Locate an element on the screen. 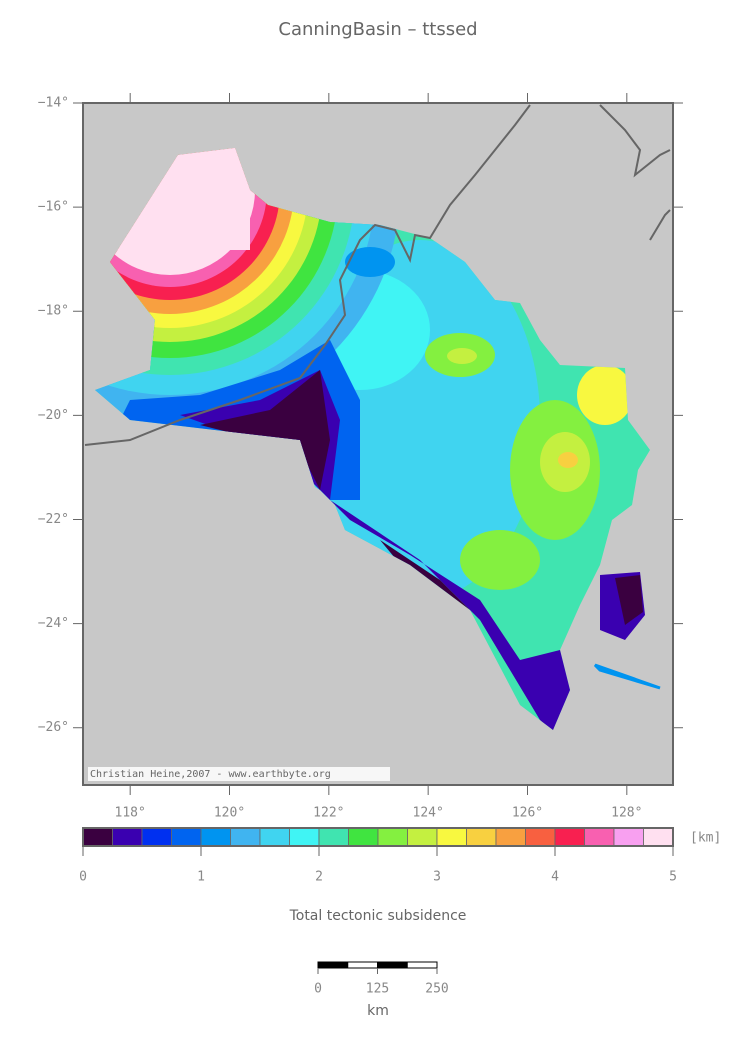  scalebar-unit: km is located at coordinates (378, 1011).